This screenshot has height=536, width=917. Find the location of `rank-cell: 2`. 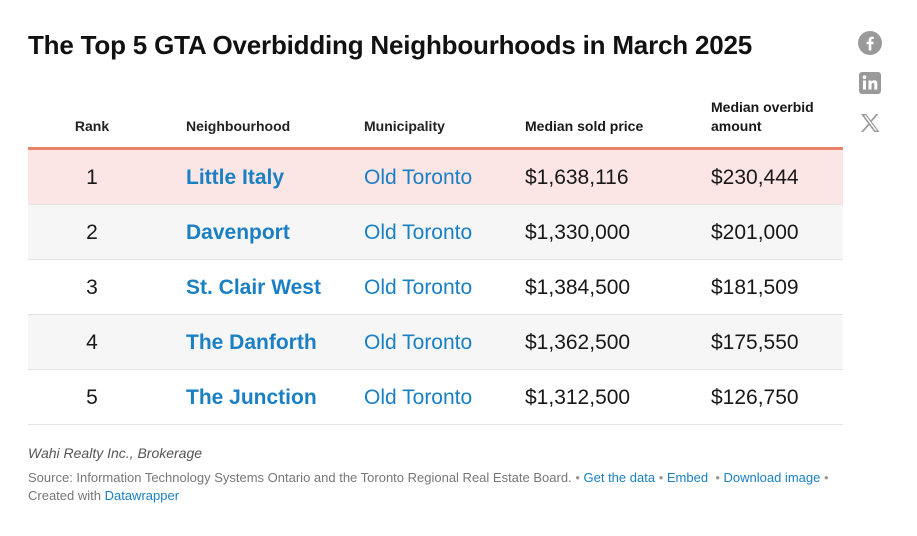

rank-cell: 2 is located at coordinates (92, 232).